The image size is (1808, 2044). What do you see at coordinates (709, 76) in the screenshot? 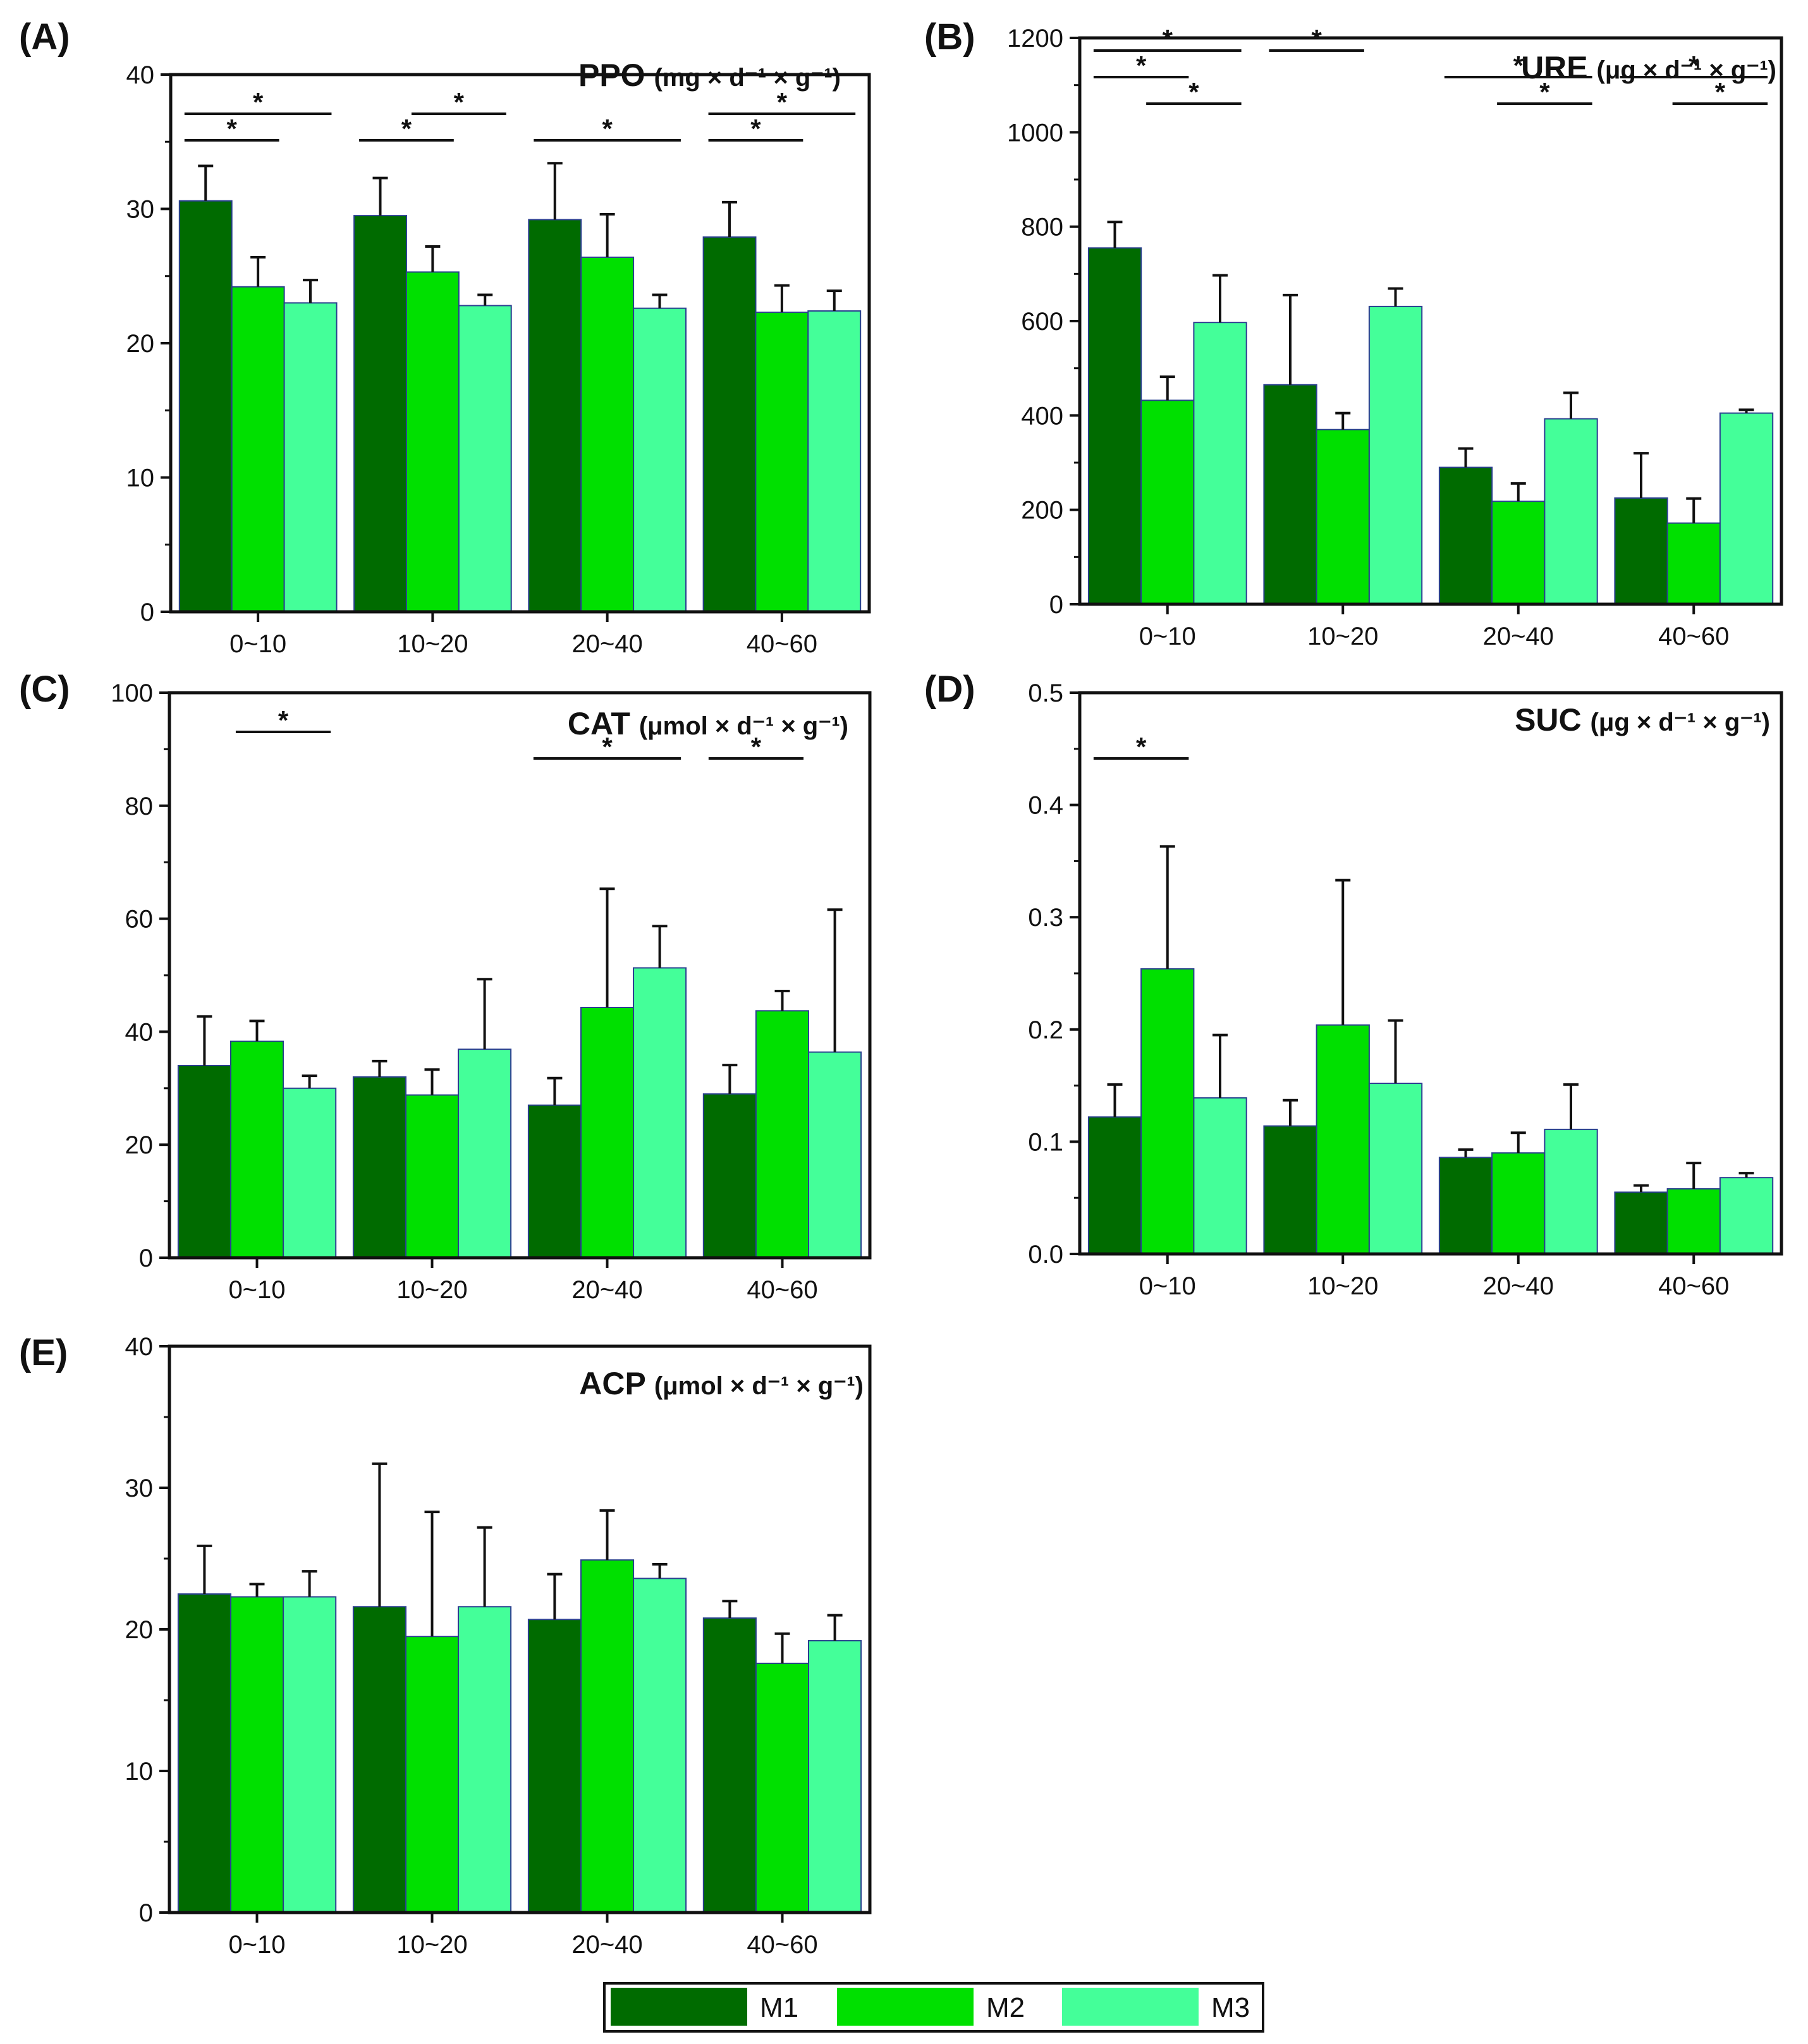
I see `chart-title: PPO (mg × d⁻¹ × g⁻¹)` at bounding box center [709, 76].